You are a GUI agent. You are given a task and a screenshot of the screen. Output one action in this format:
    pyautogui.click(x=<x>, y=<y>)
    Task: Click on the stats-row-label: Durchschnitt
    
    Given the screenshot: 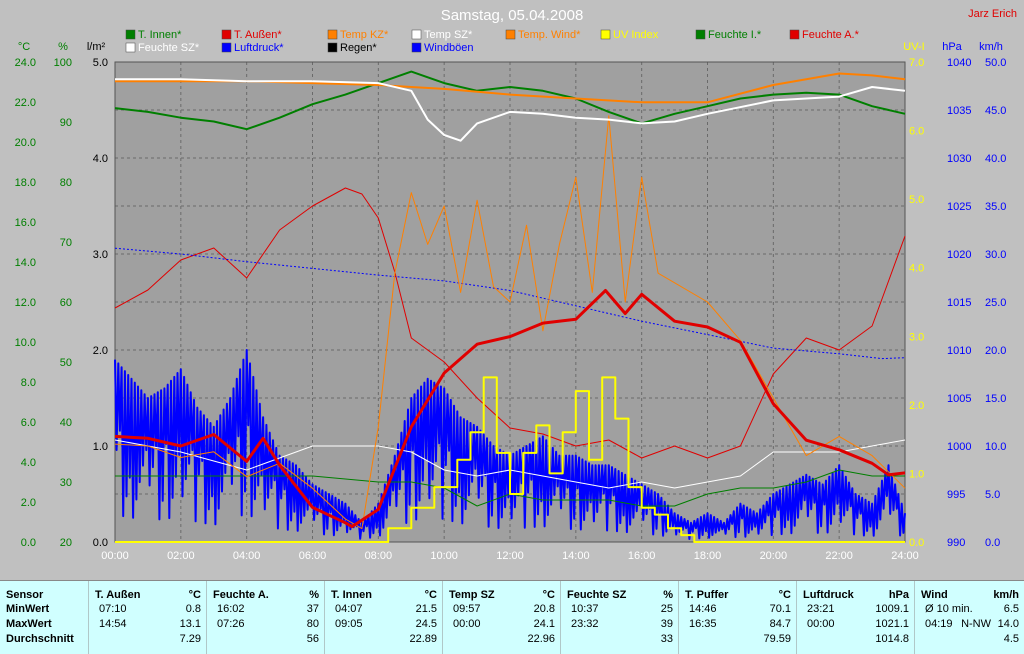 What is the action you would take?
    pyautogui.click(x=44, y=640)
    